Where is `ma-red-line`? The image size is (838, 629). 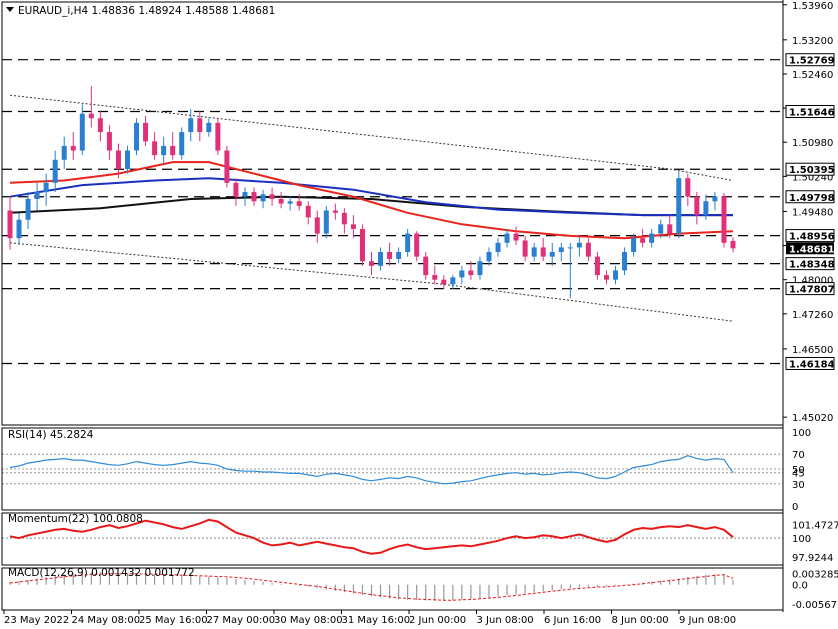 ma-red-line is located at coordinates (371, 200).